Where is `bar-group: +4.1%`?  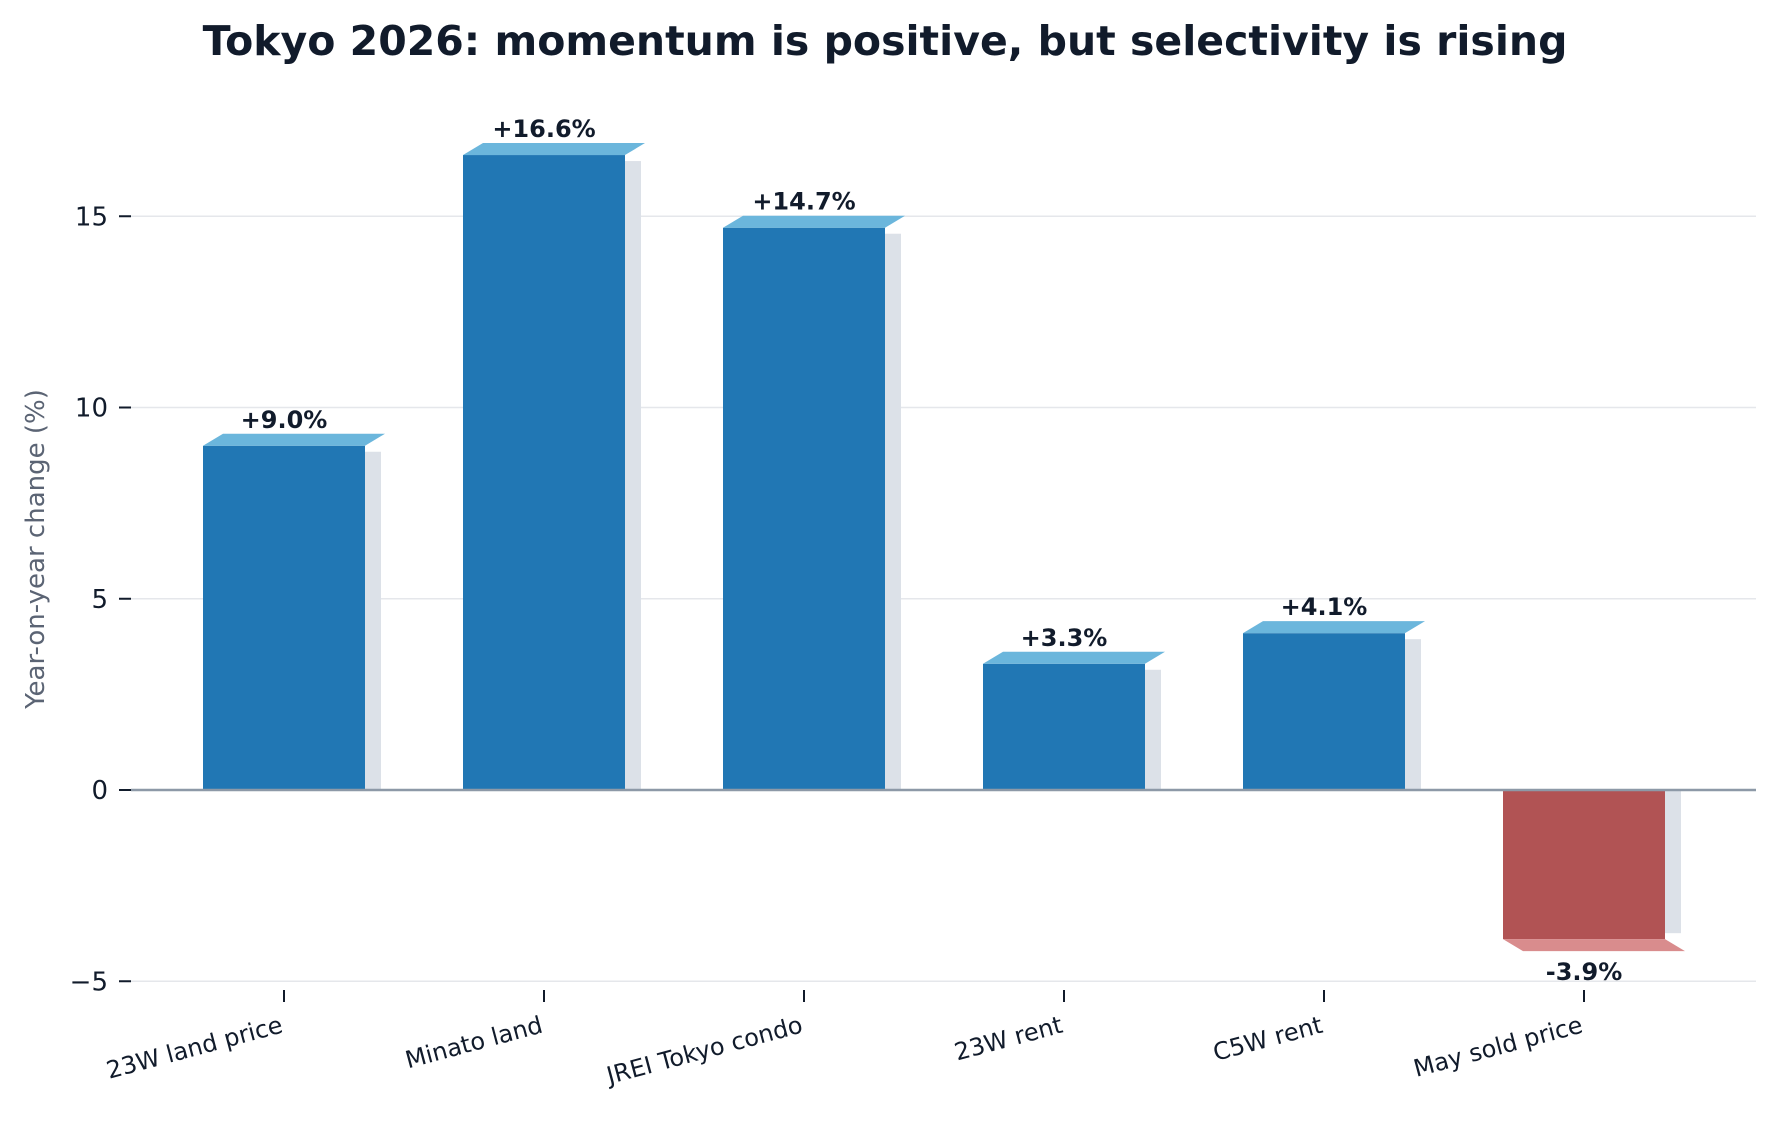 bar-group: +4.1% is located at coordinates (1334, 691).